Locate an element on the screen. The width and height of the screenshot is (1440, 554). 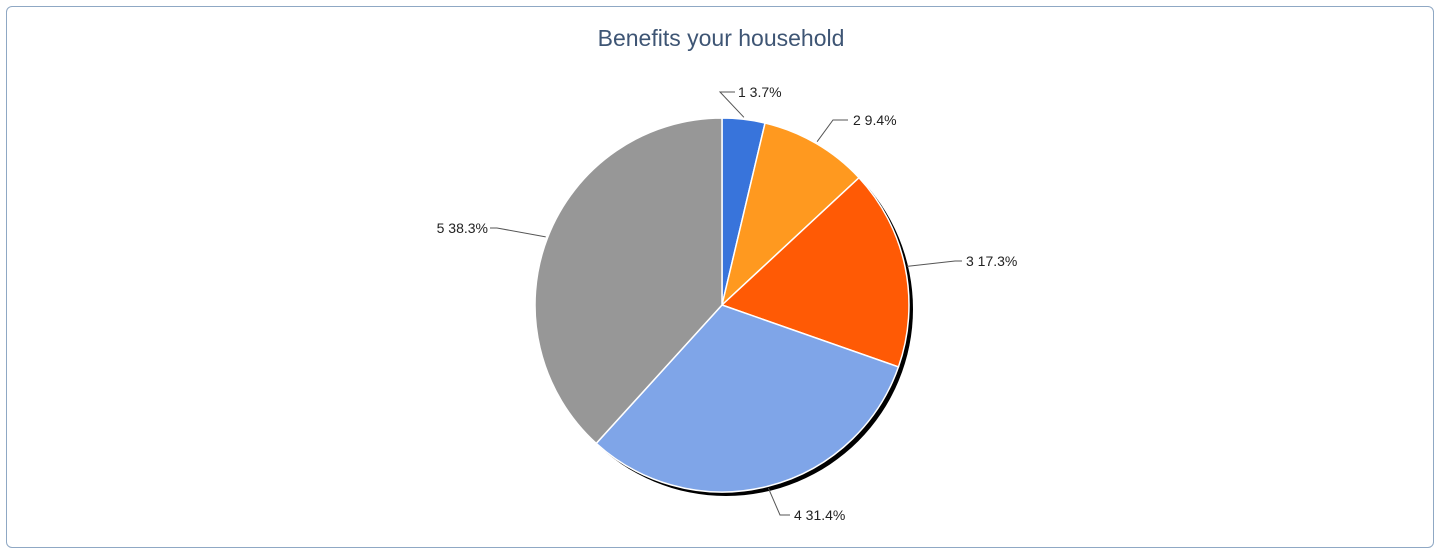
chart-title: Benefits your household is located at coordinates (721, 38).